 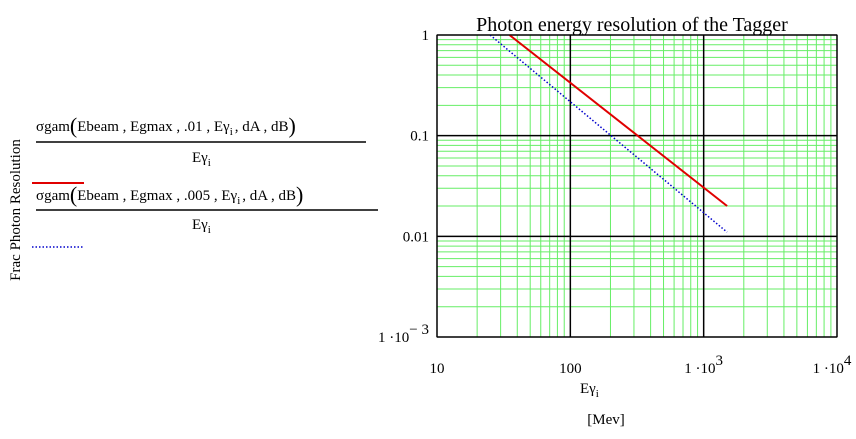 What do you see at coordinates (570, 369) in the screenshot?
I see `x-tick-label: 100` at bounding box center [570, 369].